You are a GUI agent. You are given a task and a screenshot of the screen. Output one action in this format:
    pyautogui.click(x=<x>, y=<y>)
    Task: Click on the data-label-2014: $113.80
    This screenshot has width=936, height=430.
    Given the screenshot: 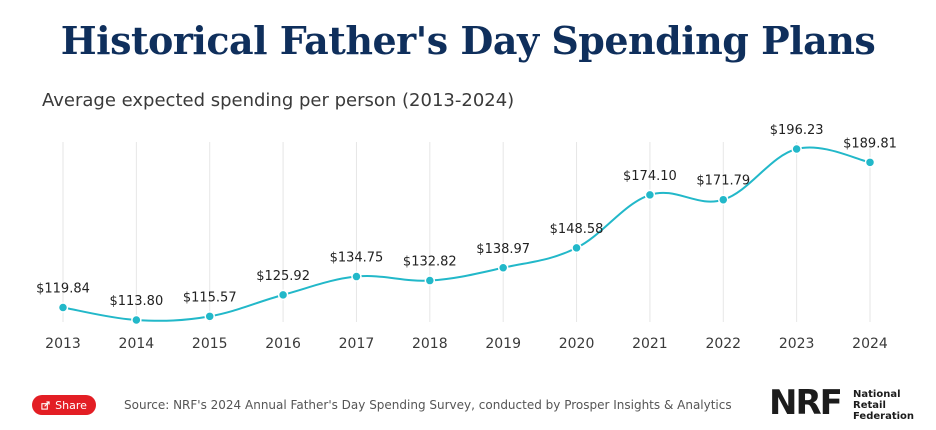 What is the action you would take?
    pyautogui.click(x=136, y=301)
    